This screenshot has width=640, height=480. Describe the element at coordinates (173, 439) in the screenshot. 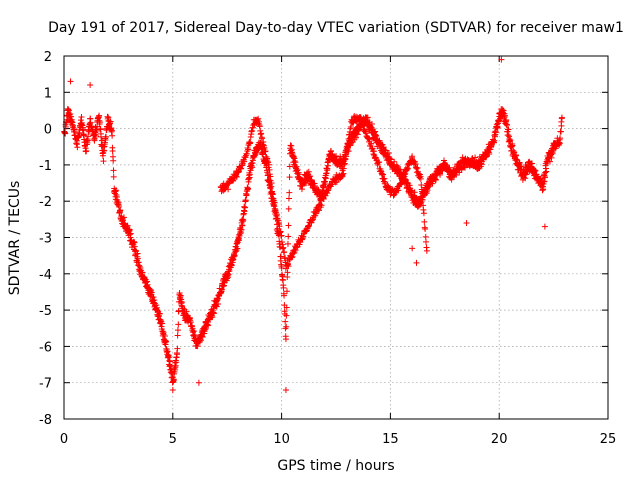

I see `x-tick-label: 5` at that location.